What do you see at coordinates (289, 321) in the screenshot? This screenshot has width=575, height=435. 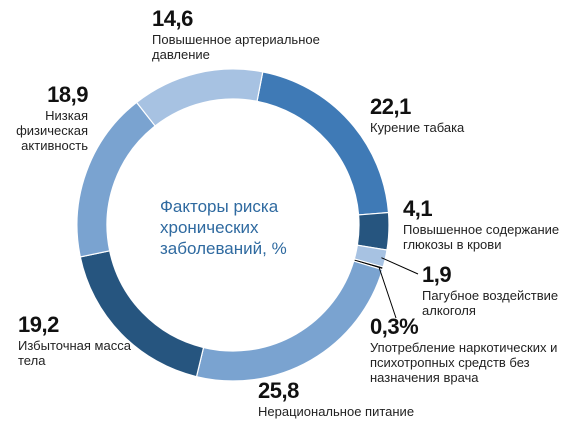 I see `slice-nutrition` at bounding box center [289, 321].